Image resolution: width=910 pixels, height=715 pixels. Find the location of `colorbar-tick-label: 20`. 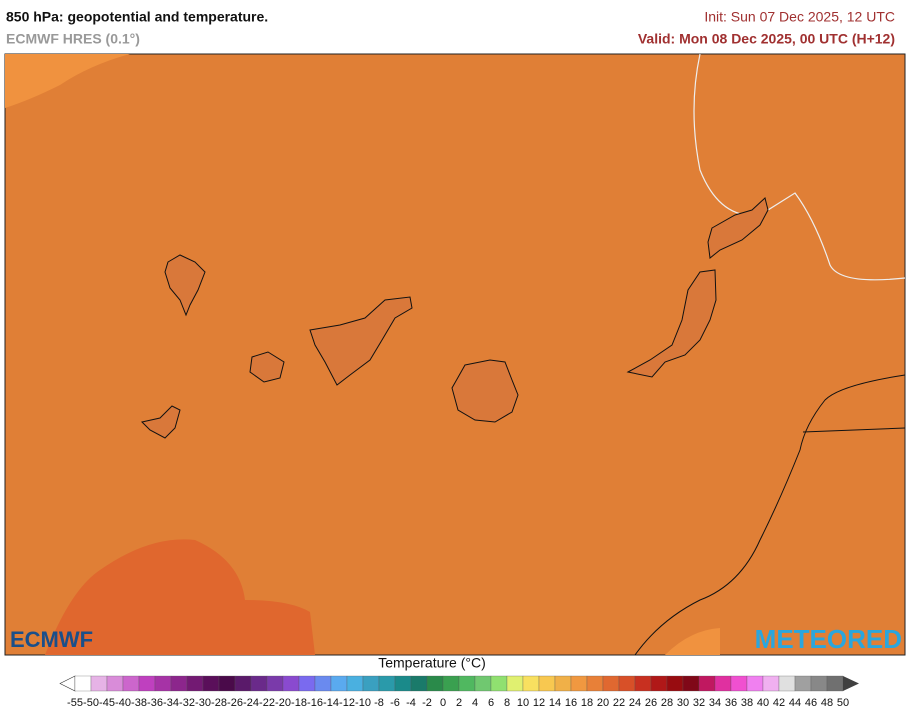

colorbar-tick-label: 20 is located at coordinates (603, 703).